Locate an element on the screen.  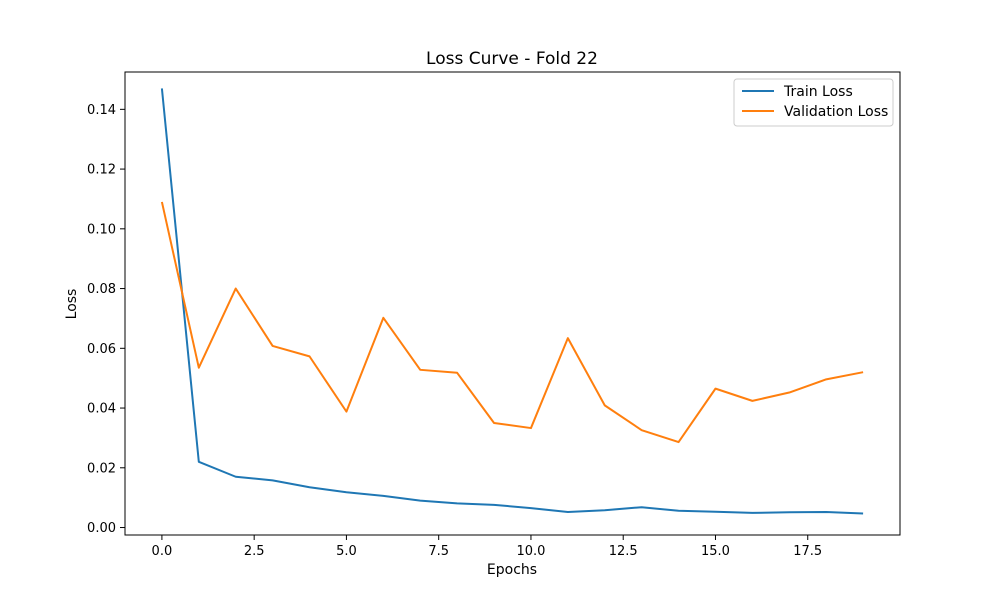
x-tick-label: 0.0 is located at coordinates (162, 551).